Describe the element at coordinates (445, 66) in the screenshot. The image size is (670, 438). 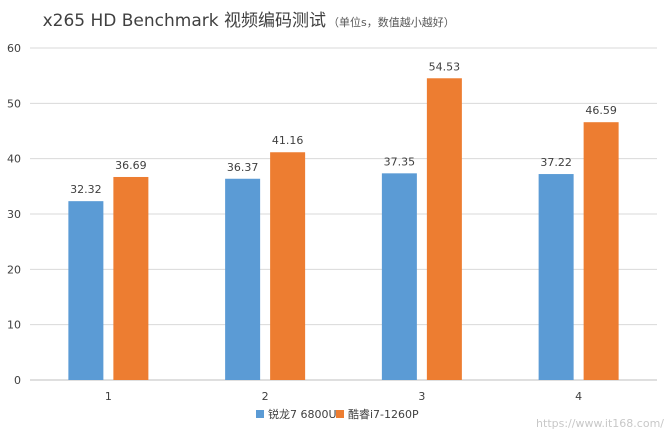
I see `data-label: 54.53` at that location.